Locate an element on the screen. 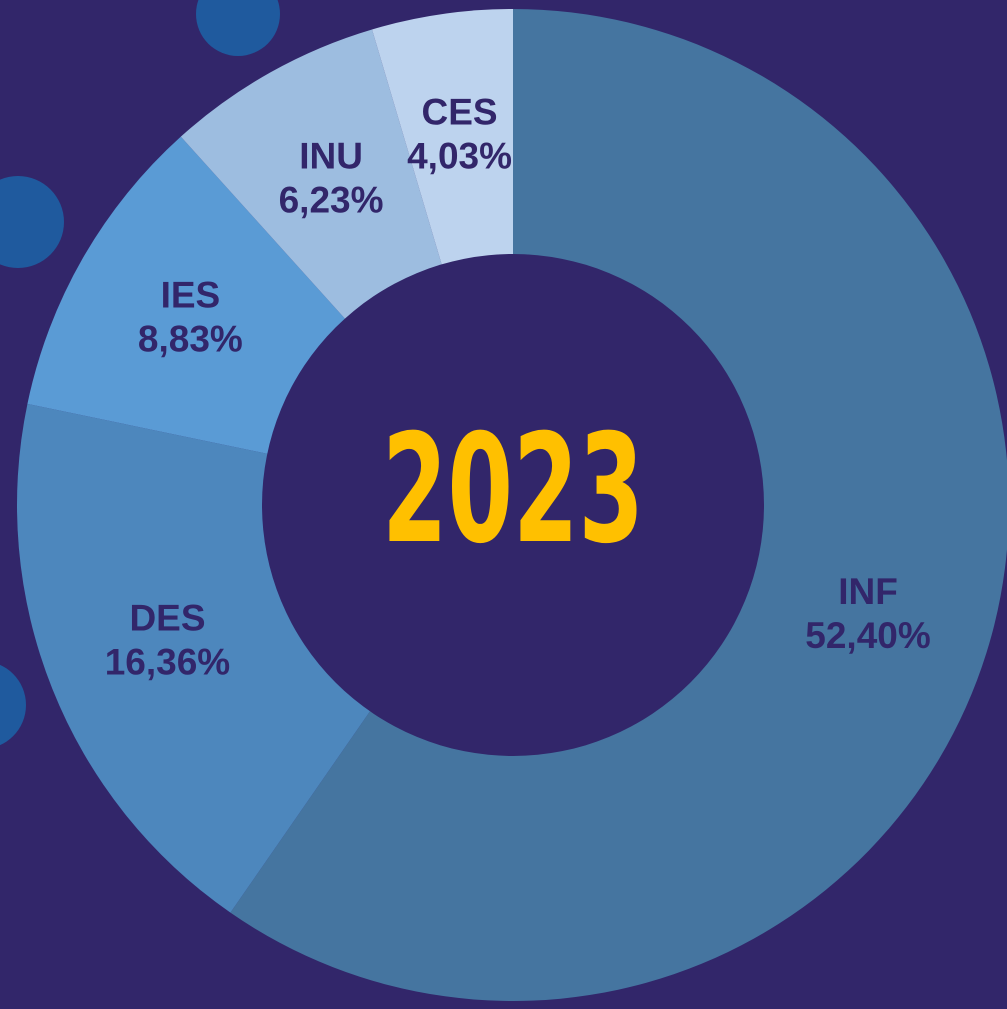  category-label: CES is located at coordinates (460, 112).